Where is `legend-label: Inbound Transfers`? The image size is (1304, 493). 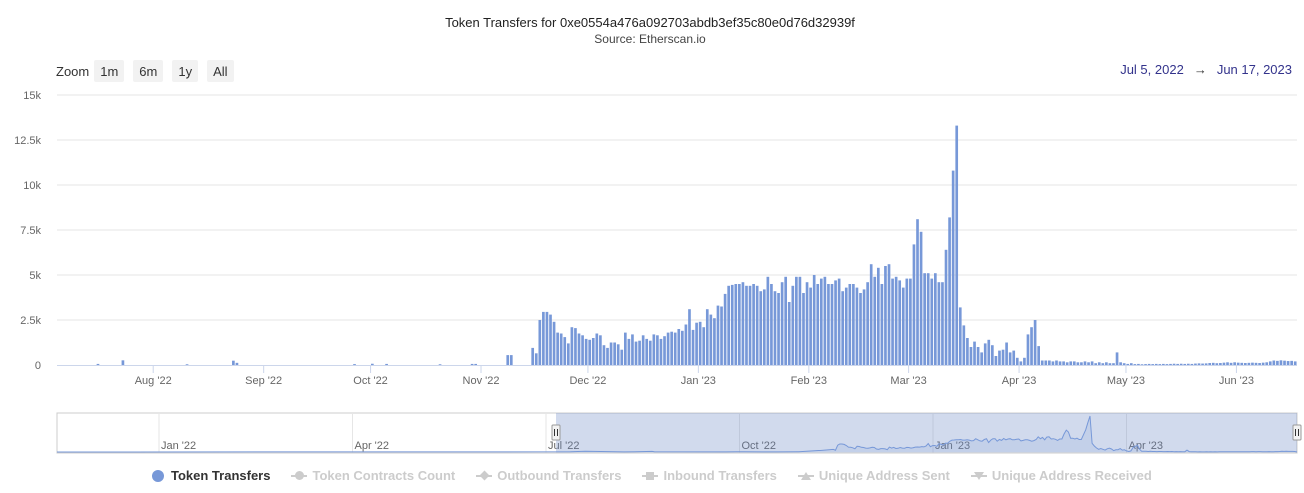
legend-label: Inbound Transfers is located at coordinates (720, 475).